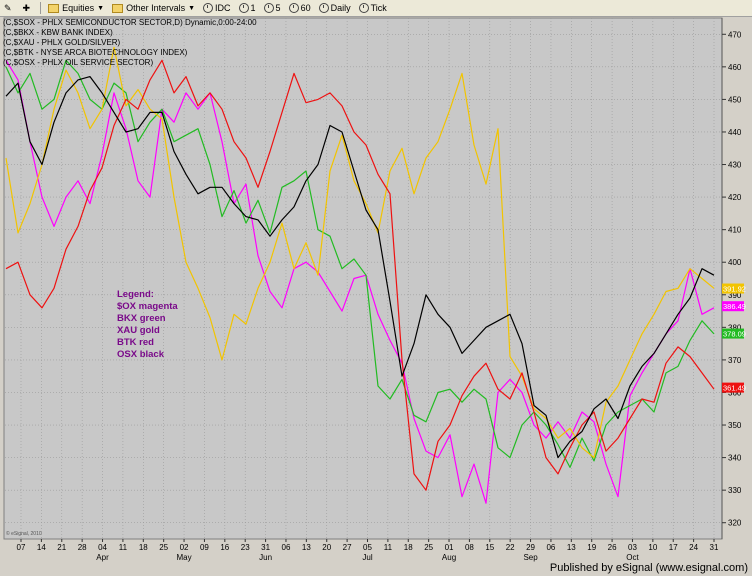 The width and height of the screenshot is (752, 576). What do you see at coordinates (326, 547) in the screenshot?
I see `x-tick-label: 20` at bounding box center [326, 547].